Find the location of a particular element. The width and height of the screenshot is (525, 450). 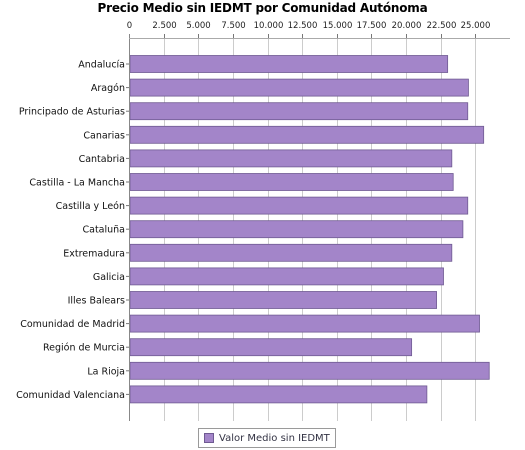

category-label: Cataluña is located at coordinates (103, 230).